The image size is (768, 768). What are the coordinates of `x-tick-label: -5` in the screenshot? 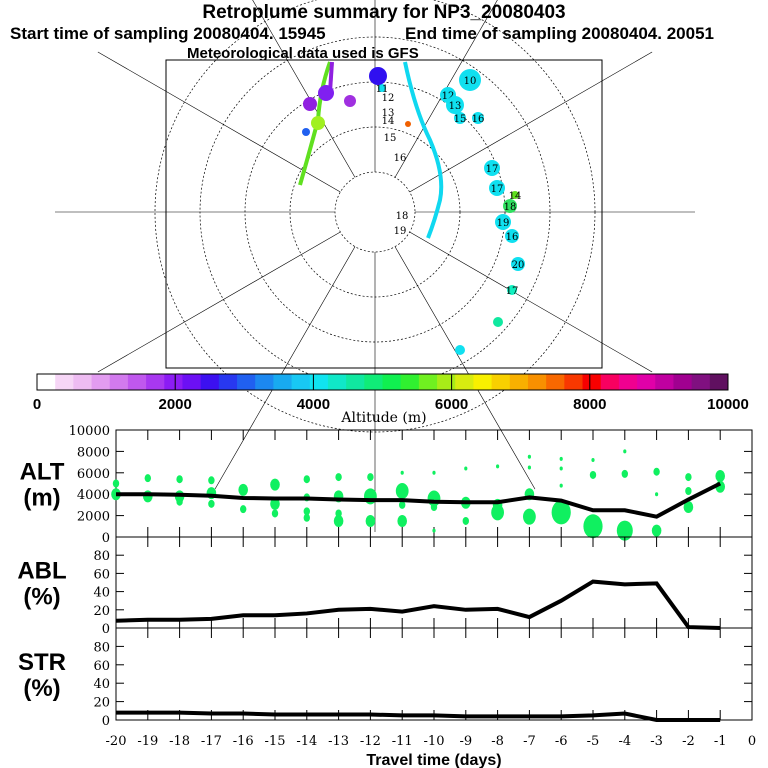 It's located at (593, 741).